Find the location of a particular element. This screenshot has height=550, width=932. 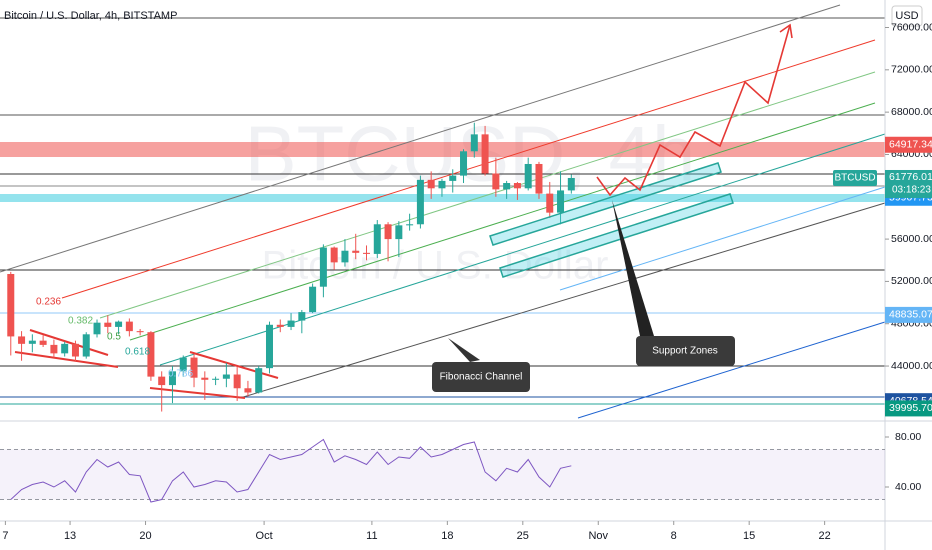

projection-arrow is located at coordinates (694, 110).